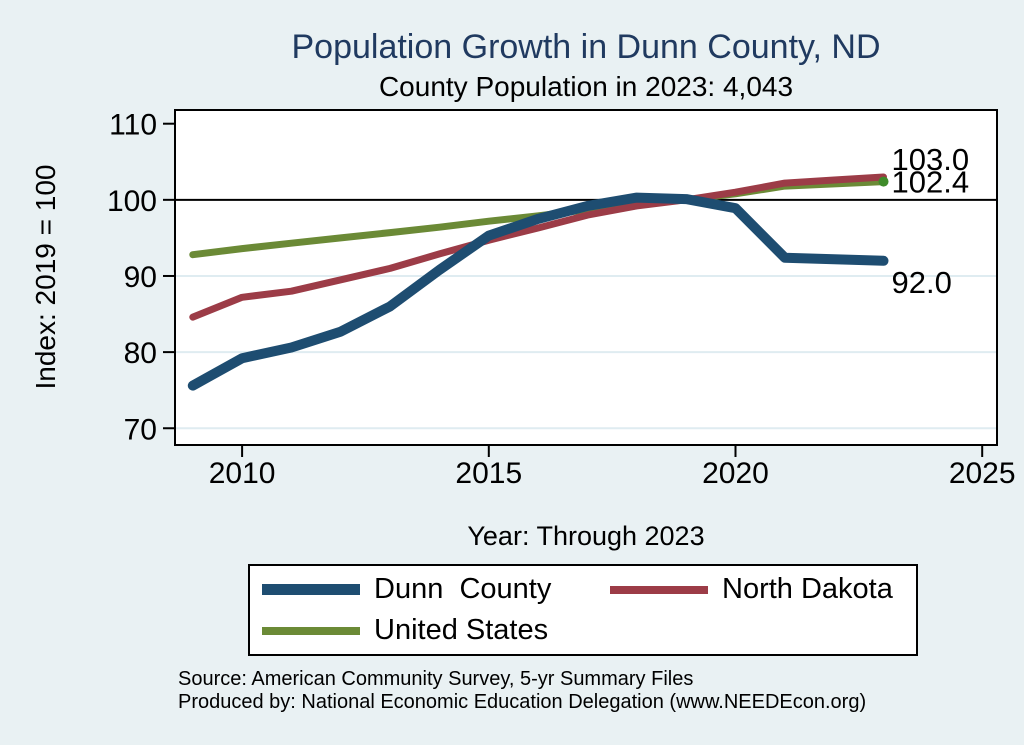  What do you see at coordinates (311, 589) in the screenshot?
I see `legend-swatch-dunn-county` at bounding box center [311, 589].